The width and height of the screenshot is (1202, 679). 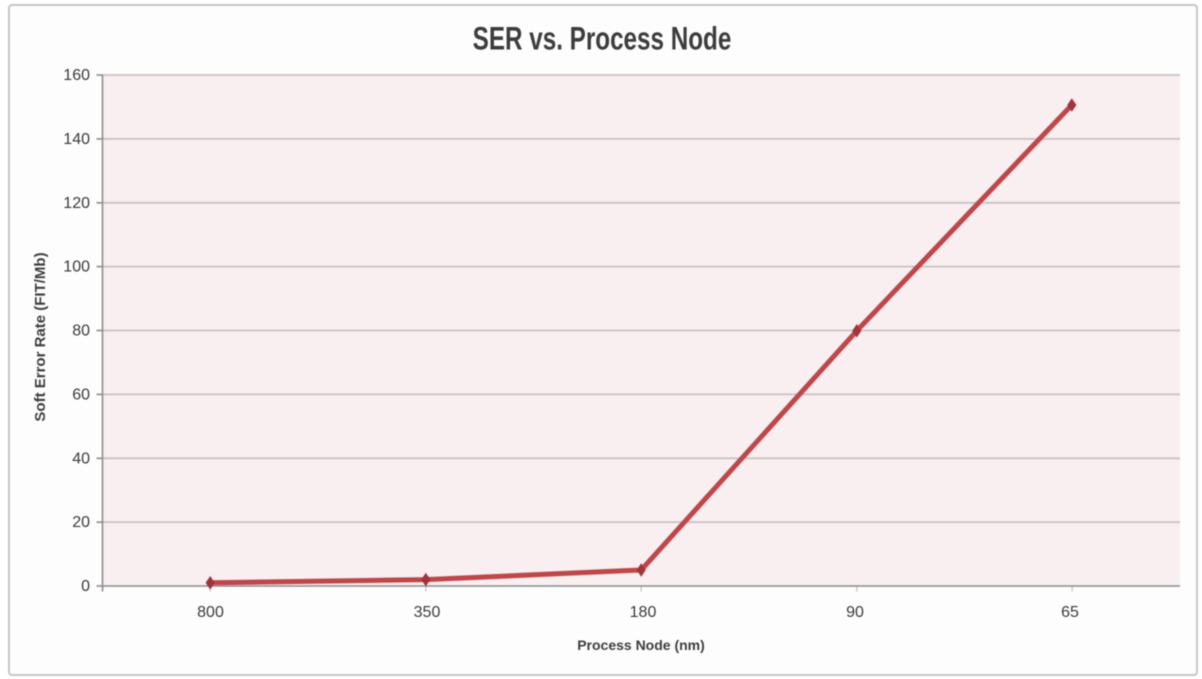 I want to click on svg-text: 160, so click(x=76, y=75).